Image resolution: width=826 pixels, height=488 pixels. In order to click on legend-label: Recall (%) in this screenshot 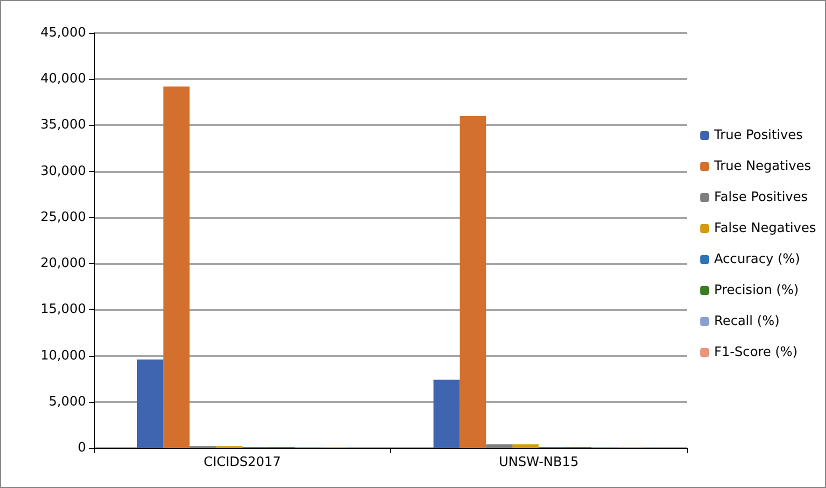, I will do `click(747, 321)`.